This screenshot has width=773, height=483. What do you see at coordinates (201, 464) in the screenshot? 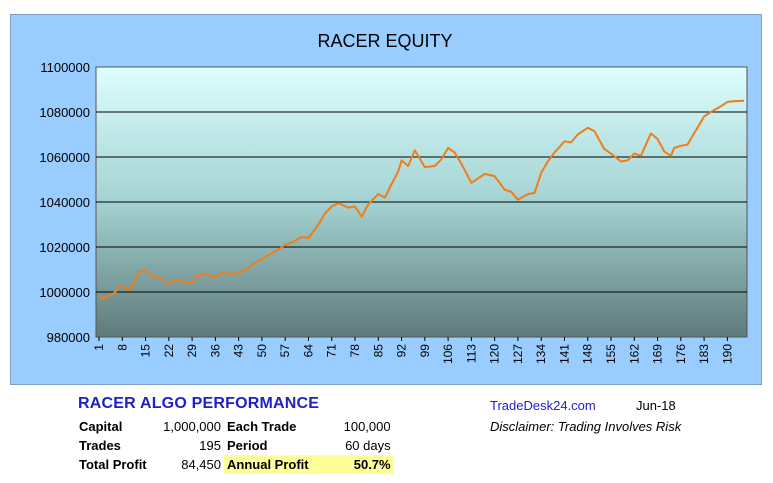
I see `total-profit-value: 84,450` at bounding box center [201, 464].